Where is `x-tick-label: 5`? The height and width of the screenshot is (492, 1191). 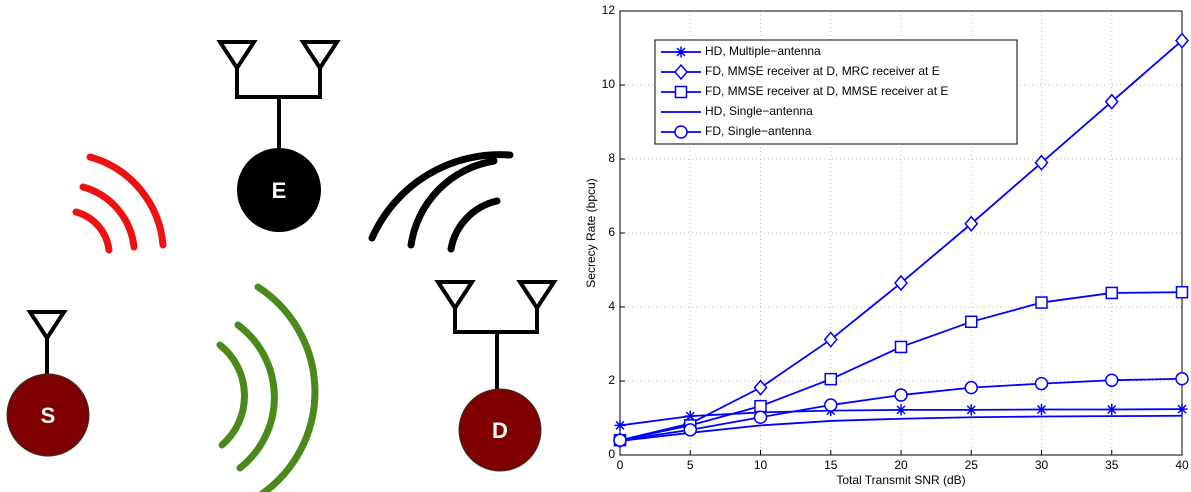 x-tick-label: 5 is located at coordinates (690, 465).